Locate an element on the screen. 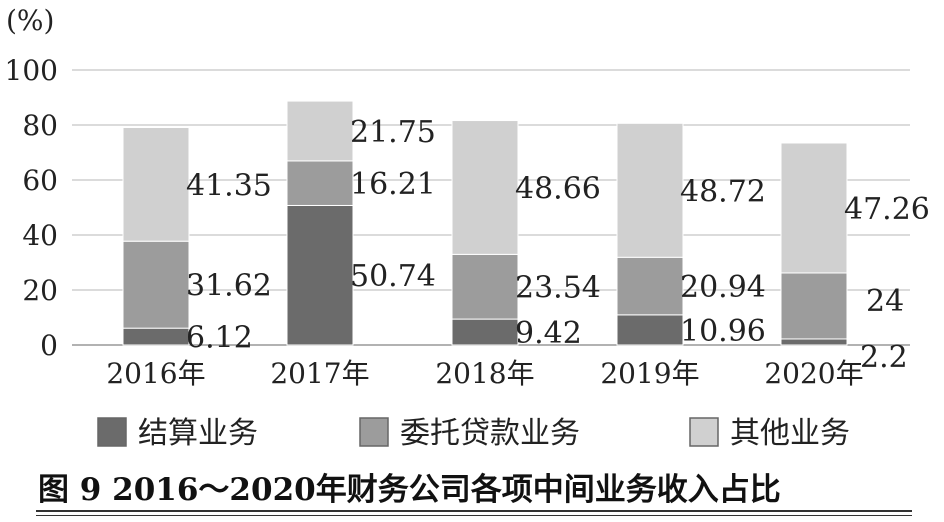  data-label: 2.2 is located at coordinates (884, 357).